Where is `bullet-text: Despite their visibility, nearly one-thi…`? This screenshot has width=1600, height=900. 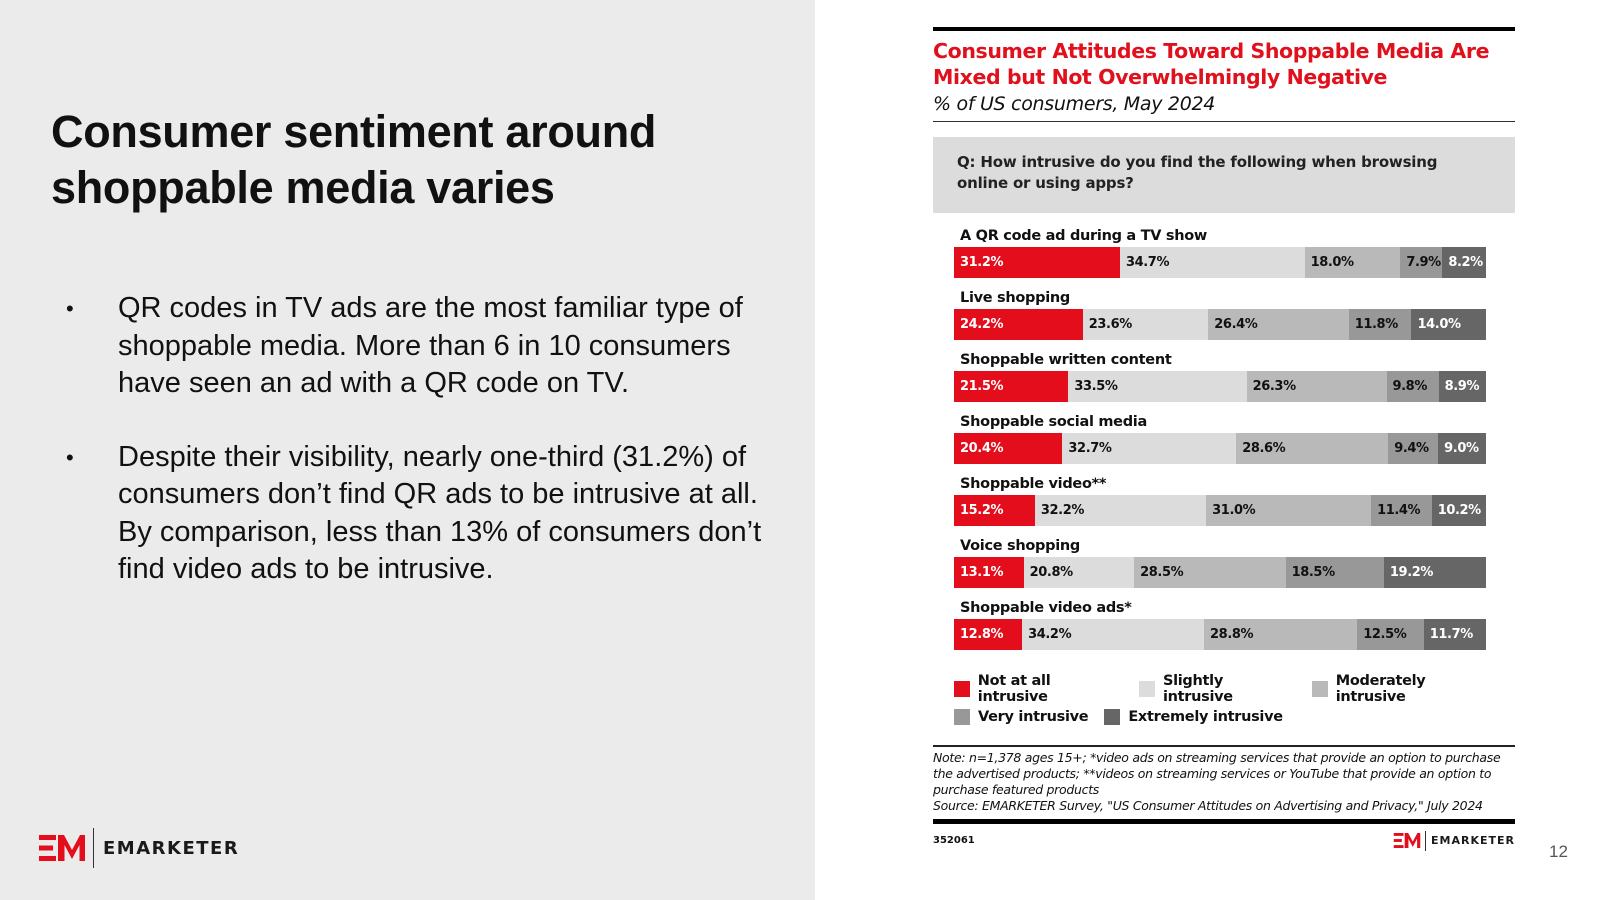 bullet-text: Despite their visibility, nearly one-thi… is located at coordinates (440, 513).